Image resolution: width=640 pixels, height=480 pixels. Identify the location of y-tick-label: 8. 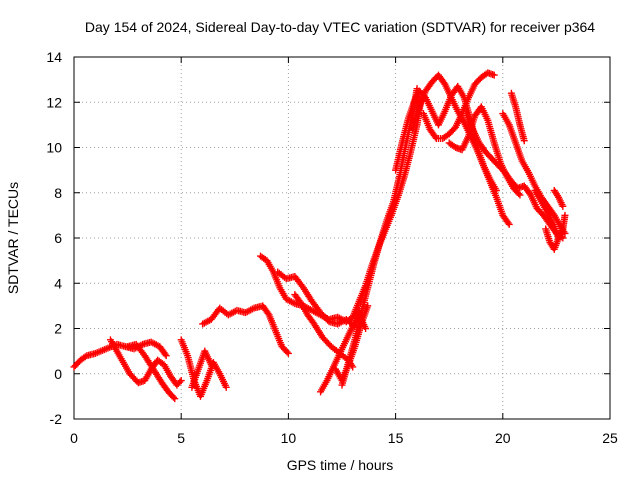
(58, 193).